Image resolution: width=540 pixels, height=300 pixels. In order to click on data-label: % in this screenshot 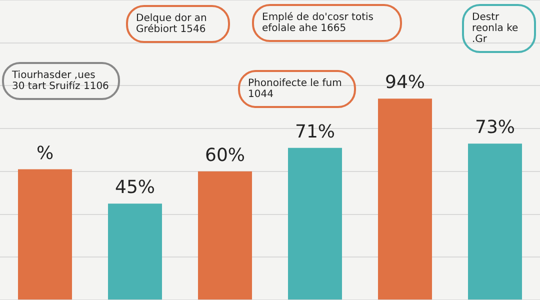, I will do `click(45, 153)`.